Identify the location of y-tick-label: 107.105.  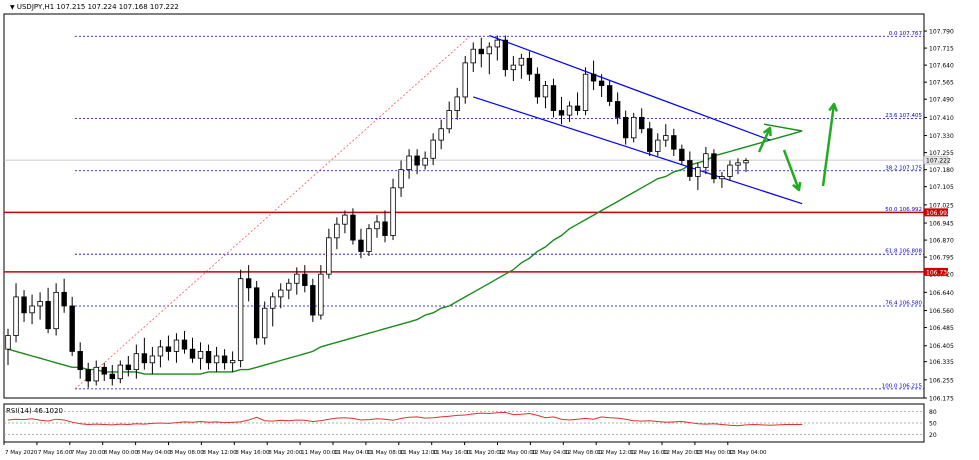
(941, 187).